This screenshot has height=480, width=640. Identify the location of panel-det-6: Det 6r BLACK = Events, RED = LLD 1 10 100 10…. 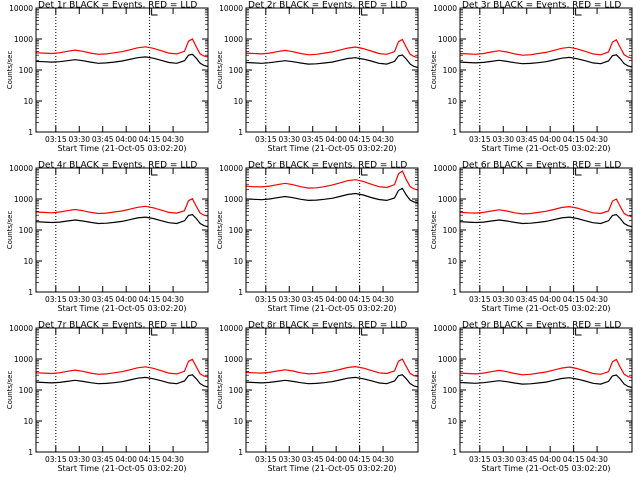
(531, 237).